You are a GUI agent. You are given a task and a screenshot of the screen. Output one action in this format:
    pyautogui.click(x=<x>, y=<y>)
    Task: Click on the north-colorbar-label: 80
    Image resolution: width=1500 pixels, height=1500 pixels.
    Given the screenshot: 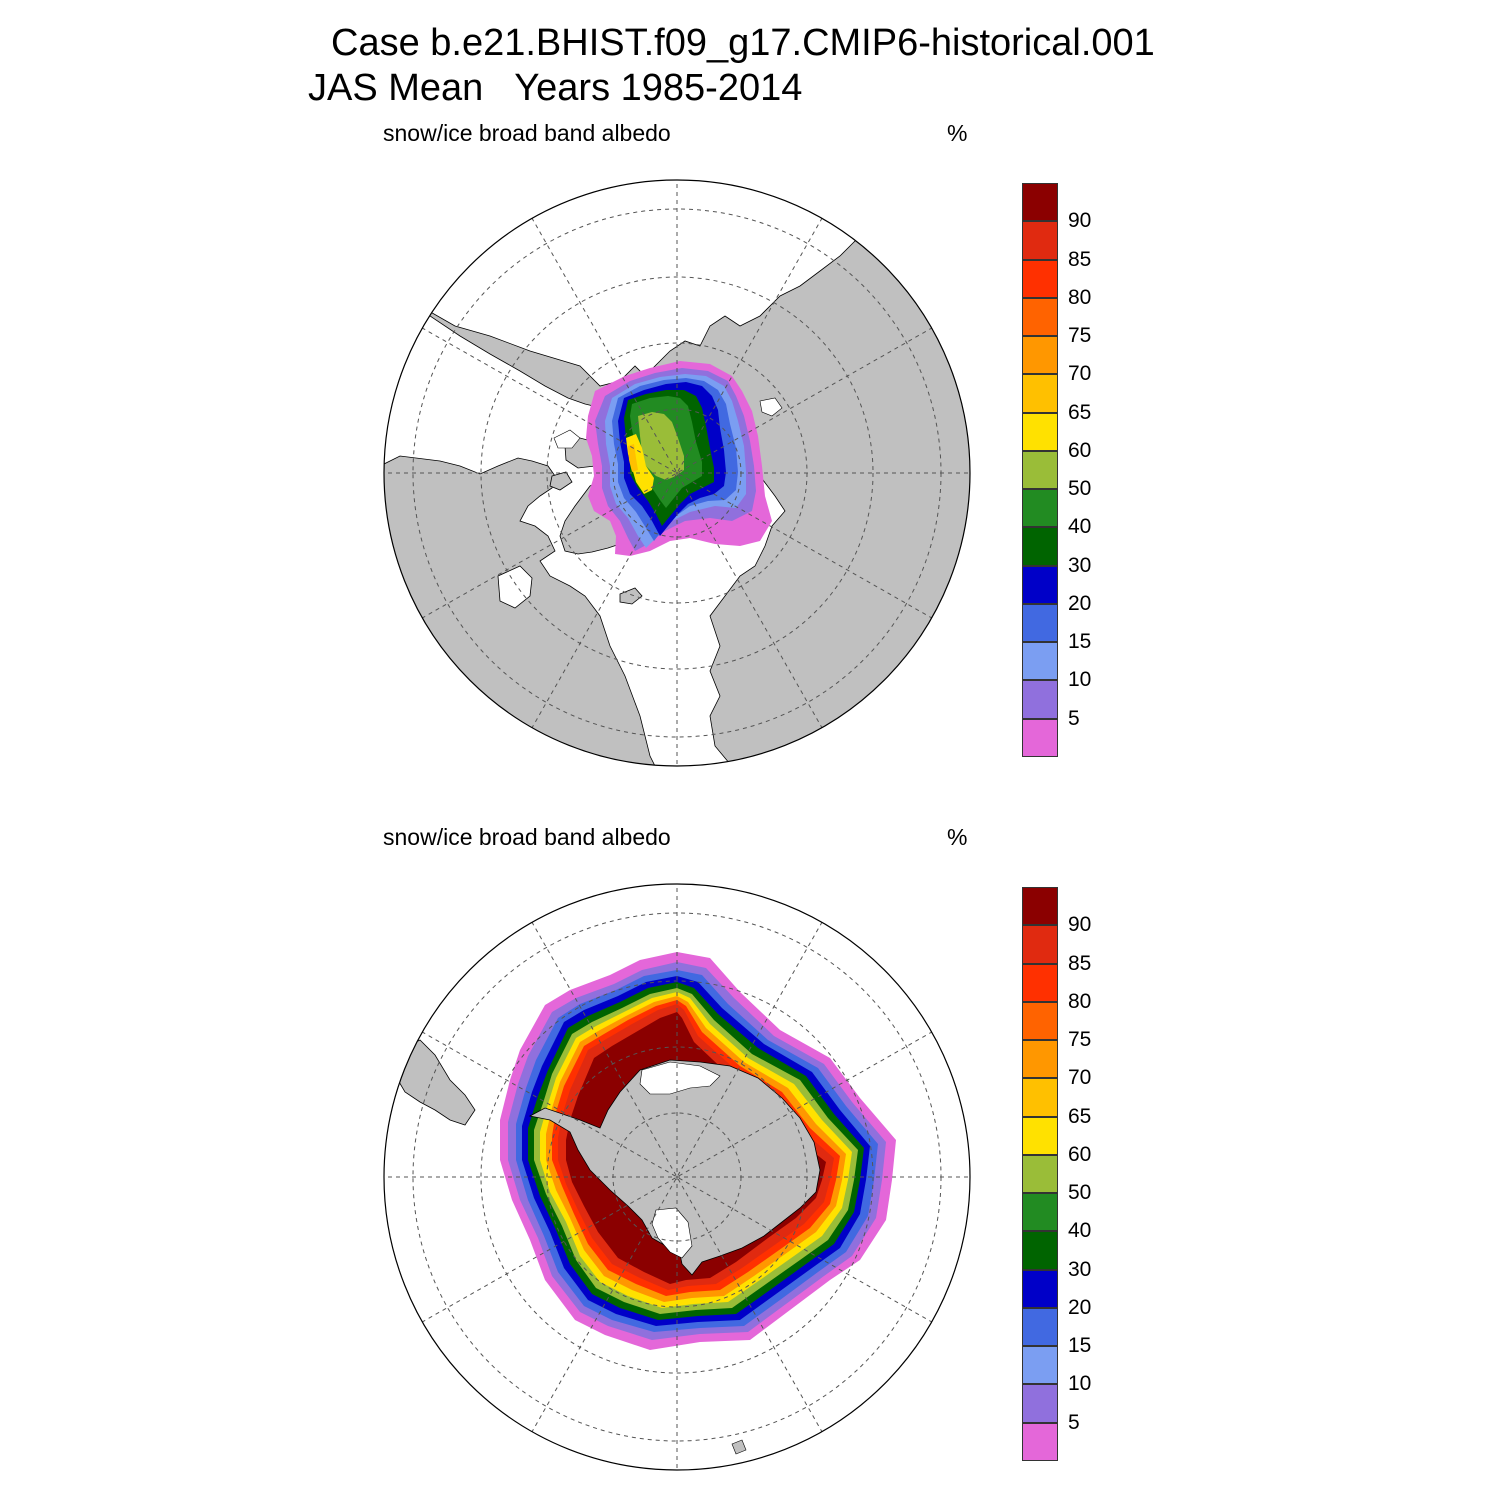 What is the action you would take?
    pyautogui.click(x=1080, y=297)
    